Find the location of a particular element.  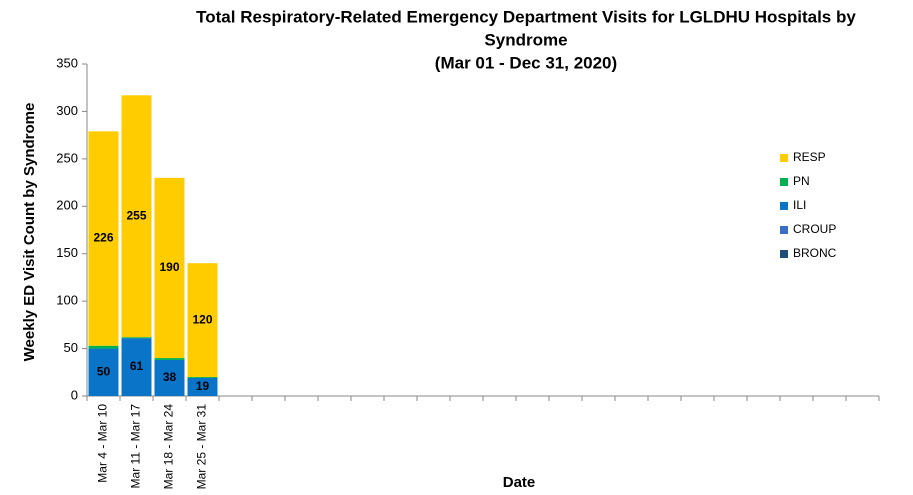

data-label: 190 is located at coordinates (169, 267).